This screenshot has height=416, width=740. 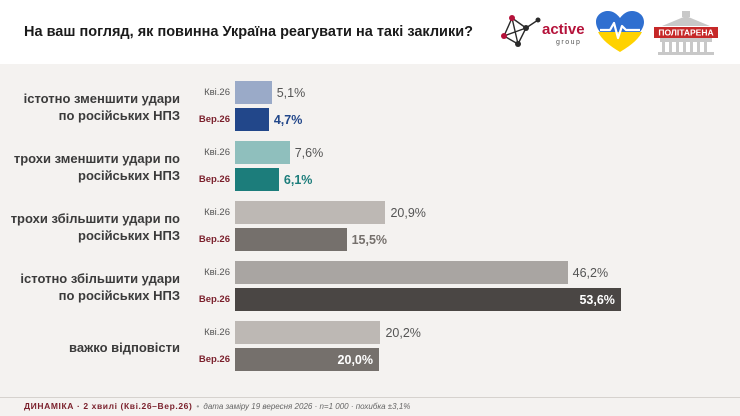 What do you see at coordinates (309, 153) in the screenshot?
I see `data-label: 7,6%` at bounding box center [309, 153].